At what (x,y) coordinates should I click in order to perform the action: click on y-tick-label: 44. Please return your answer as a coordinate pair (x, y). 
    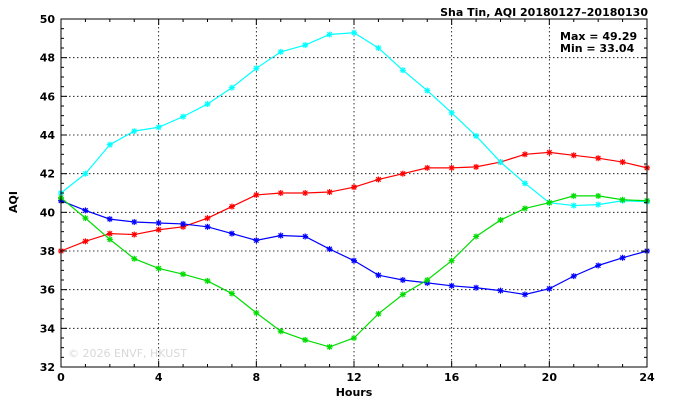
    Looking at the image, I should click on (48, 135).